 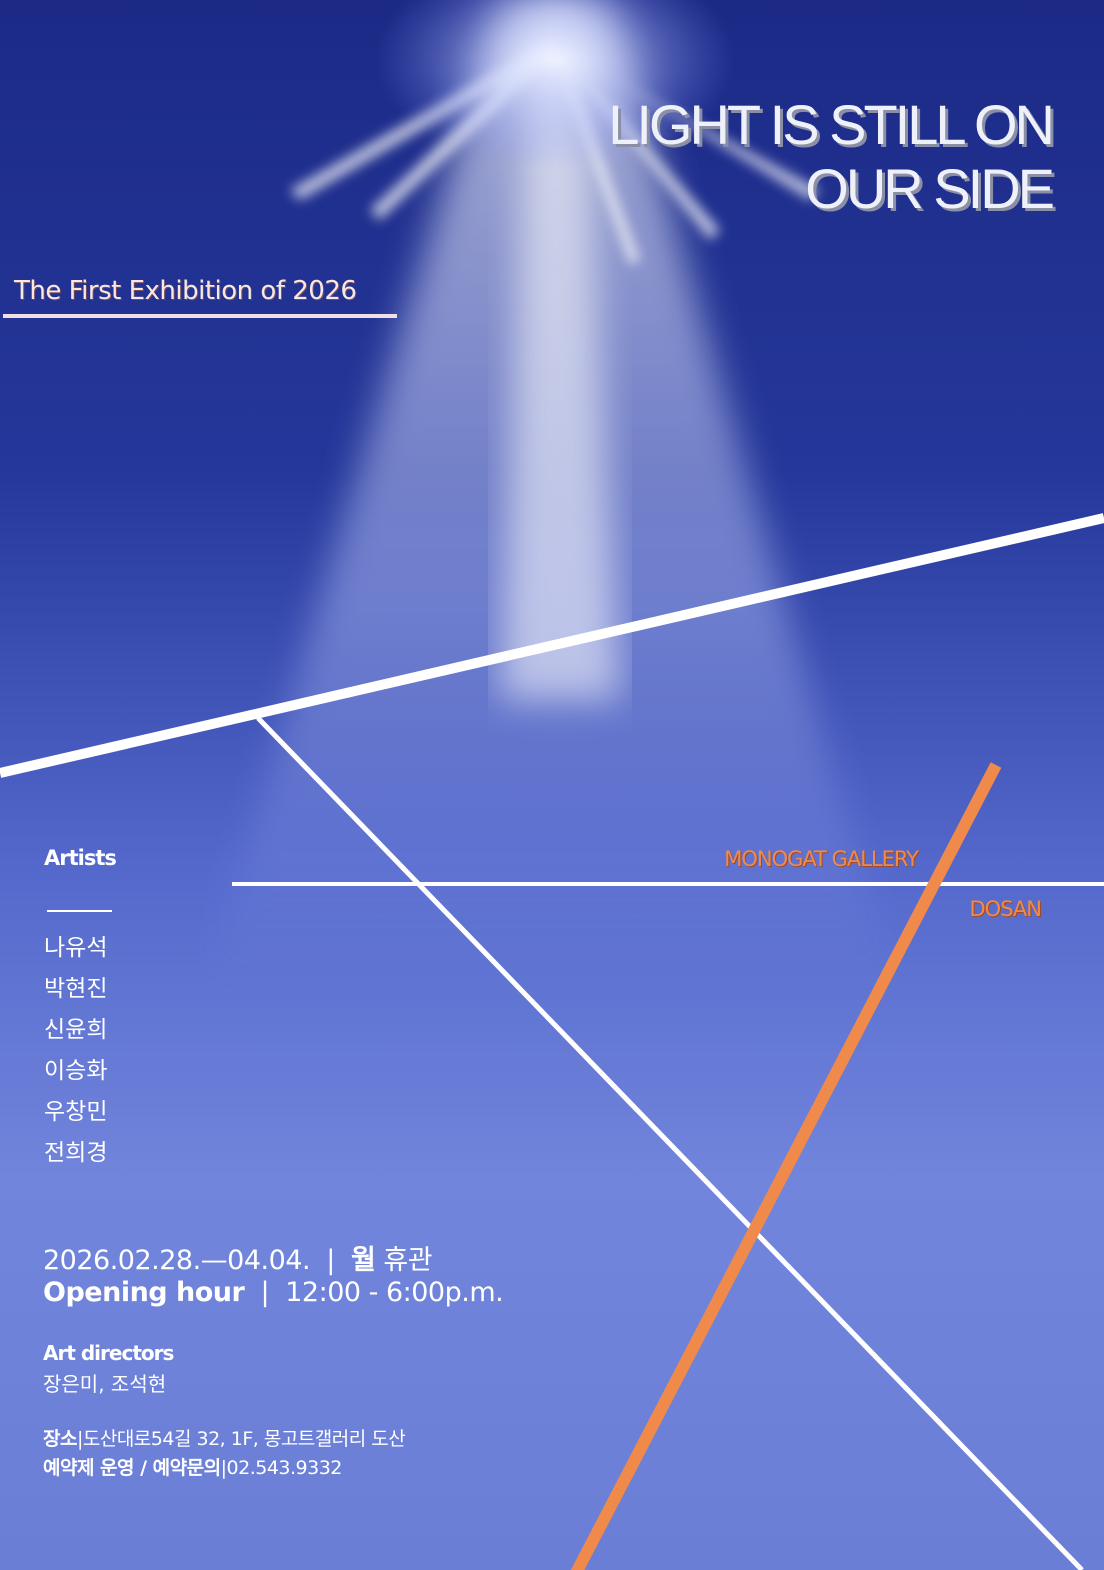 What do you see at coordinates (144, 1292) in the screenshot?
I see `schedule-line-part: Opening hour` at bounding box center [144, 1292].